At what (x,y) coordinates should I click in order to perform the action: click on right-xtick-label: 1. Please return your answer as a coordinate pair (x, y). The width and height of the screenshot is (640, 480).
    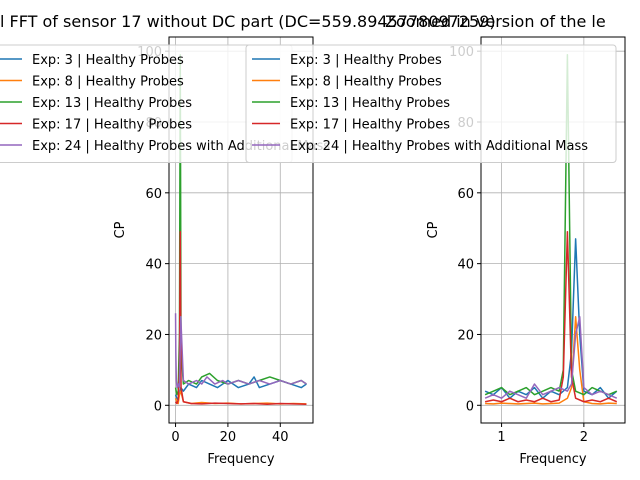
    Looking at the image, I should click on (501, 437).